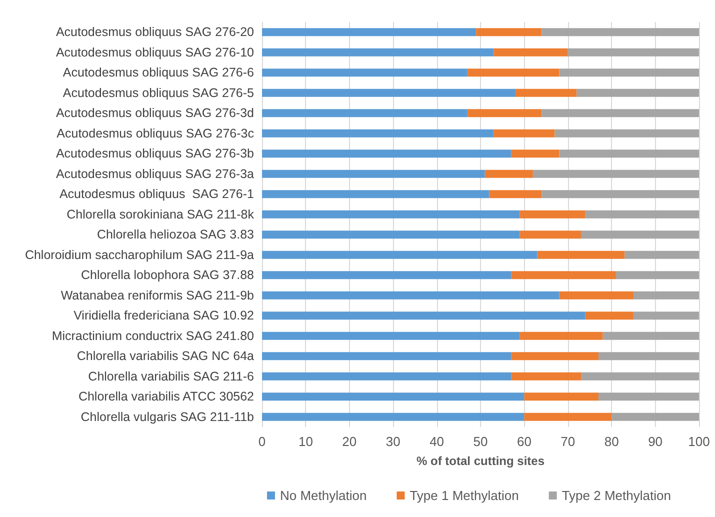 This screenshot has height=517, width=715. Describe the element at coordinates (480, 441) in the screenshot. I see `x-tick-label: 50` at that location.